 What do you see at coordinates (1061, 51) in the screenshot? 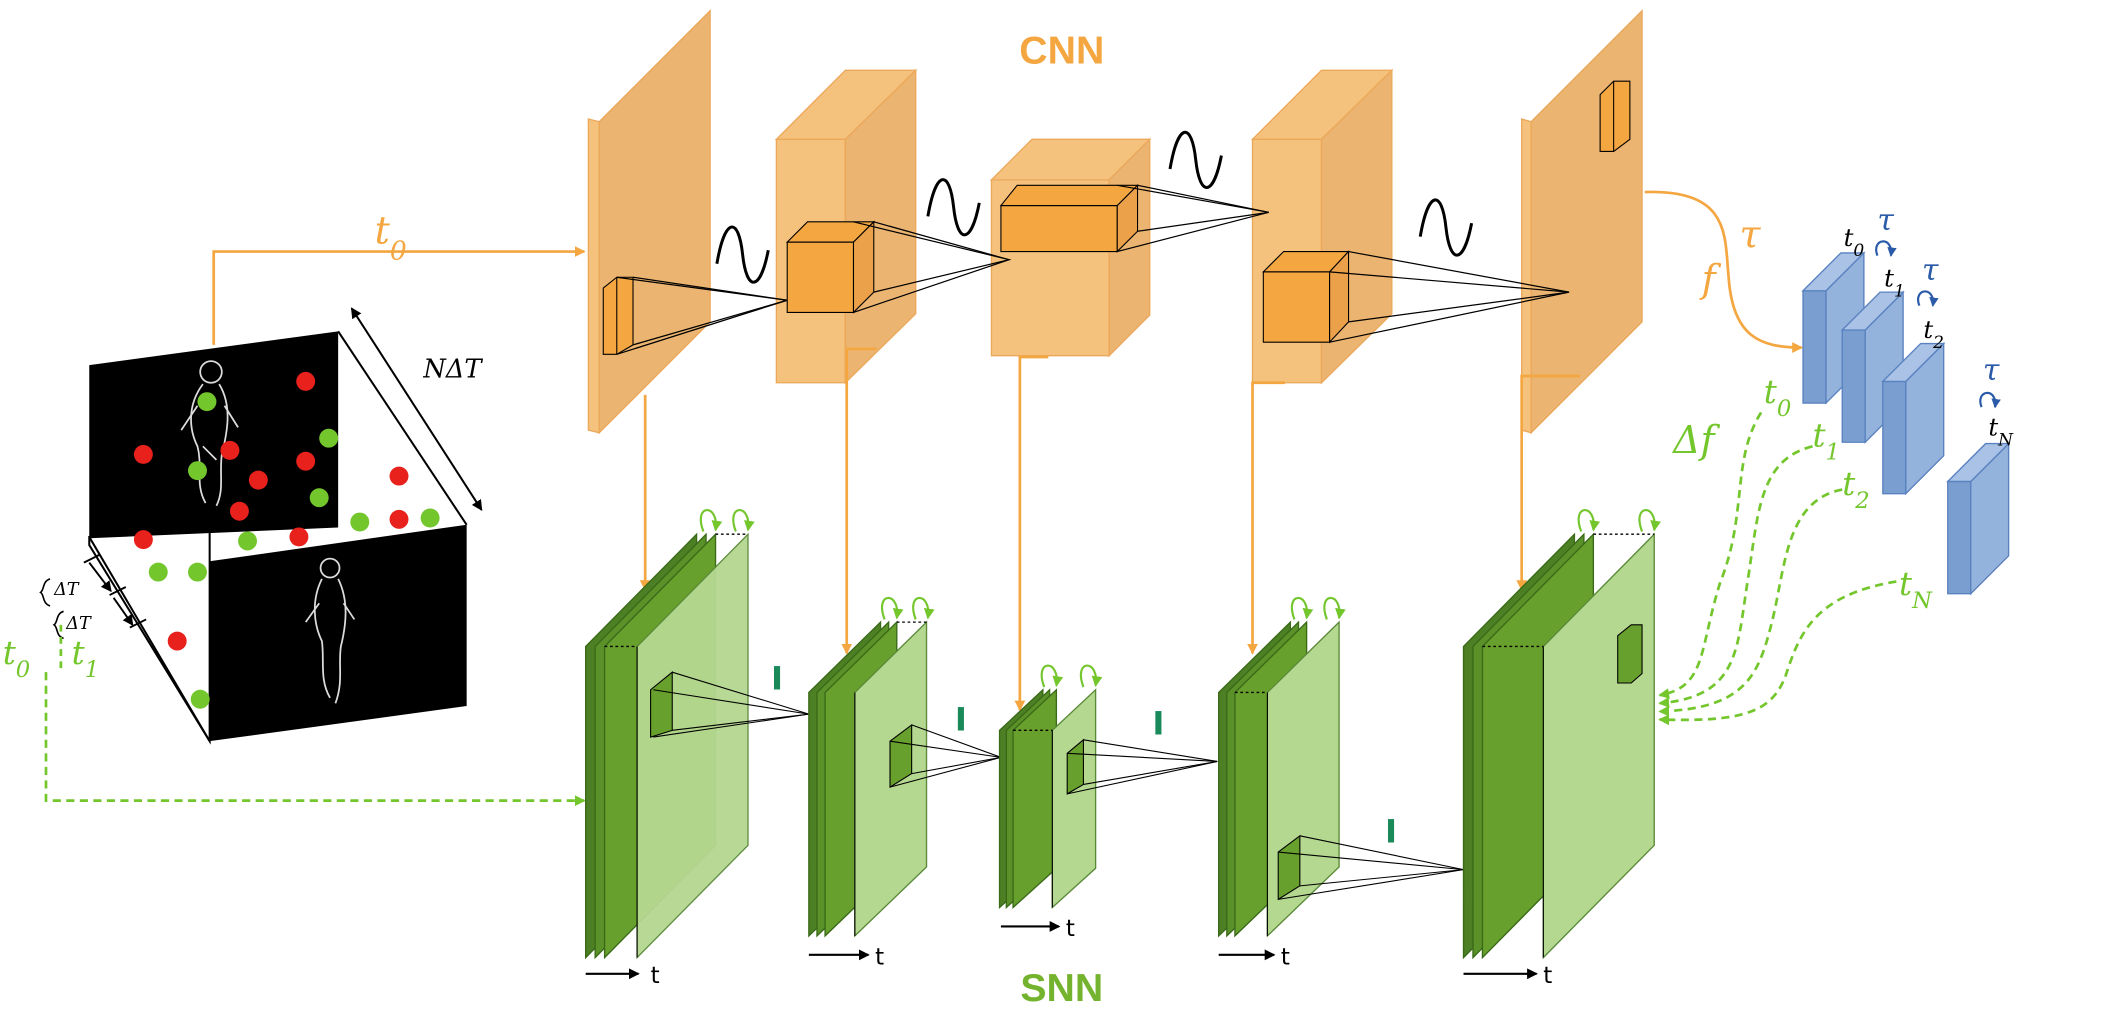
I see `cnn-title: CNN` at bounding box center [1061, 51].